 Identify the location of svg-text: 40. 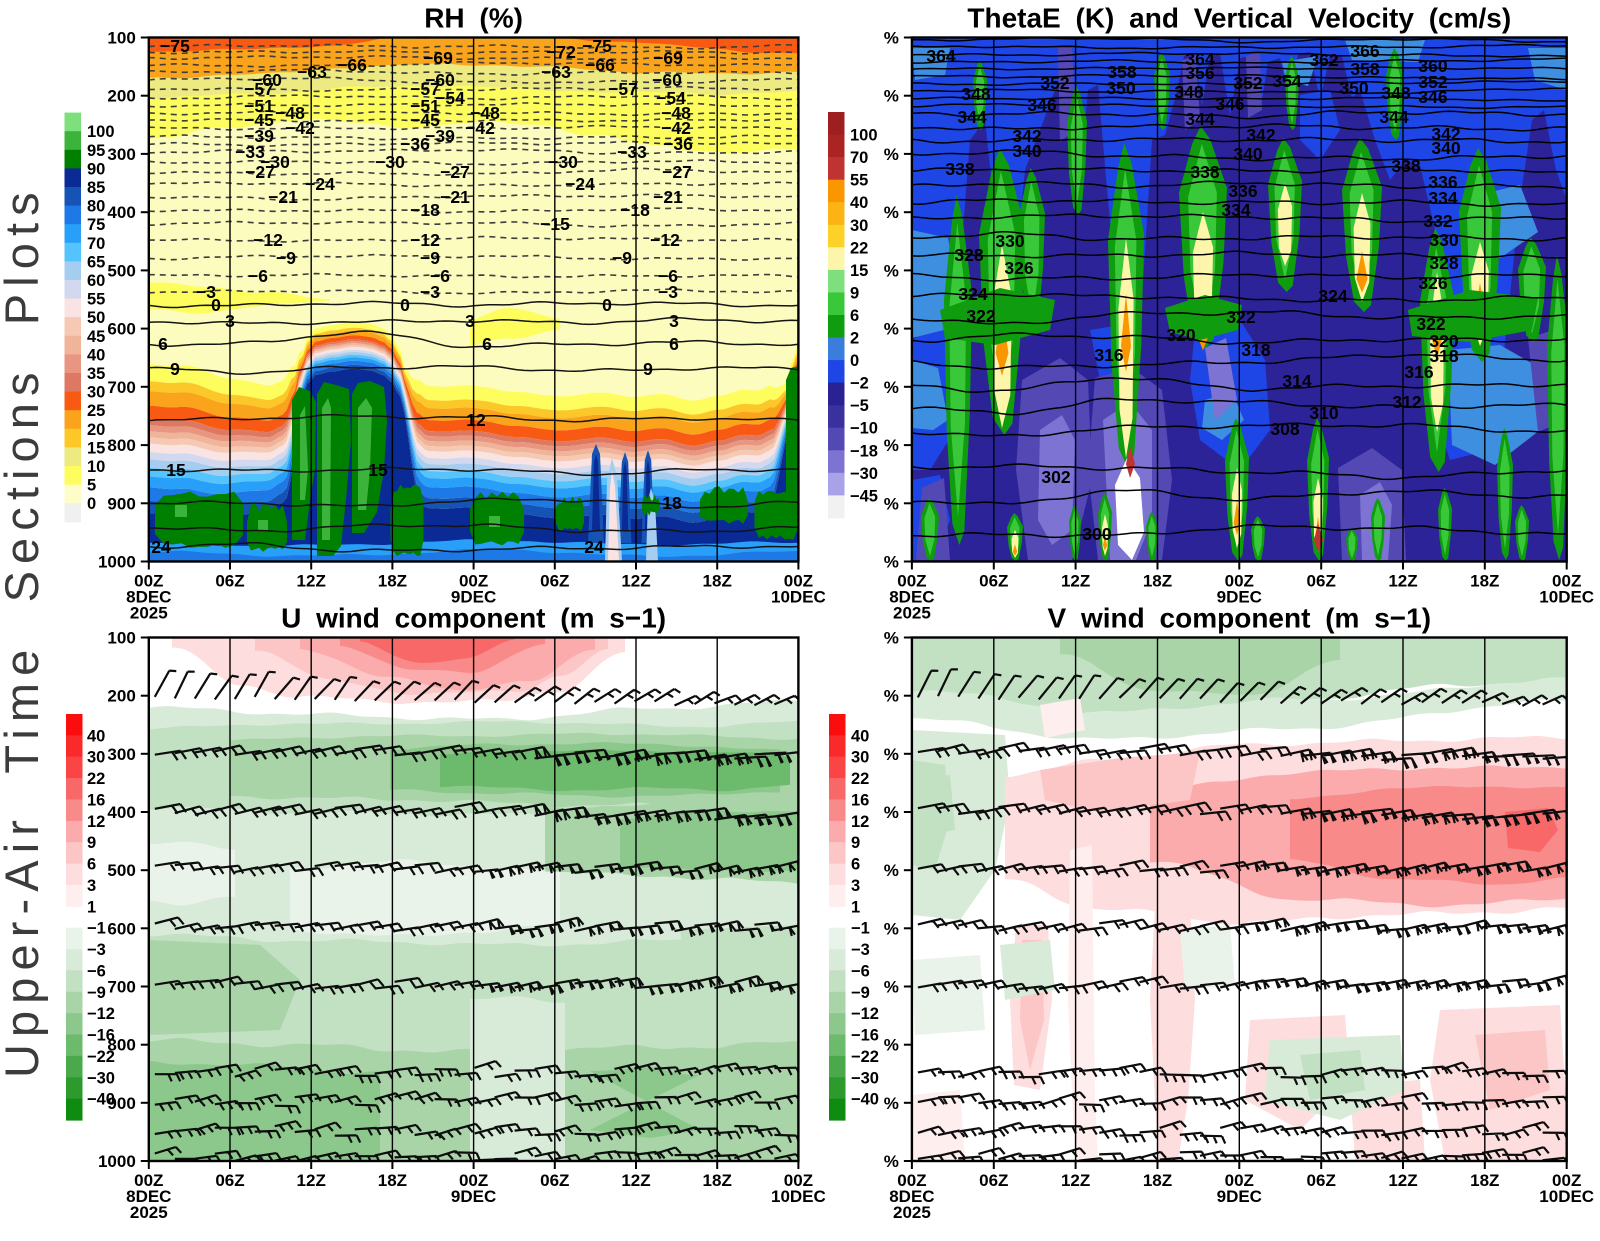
(859, 203).